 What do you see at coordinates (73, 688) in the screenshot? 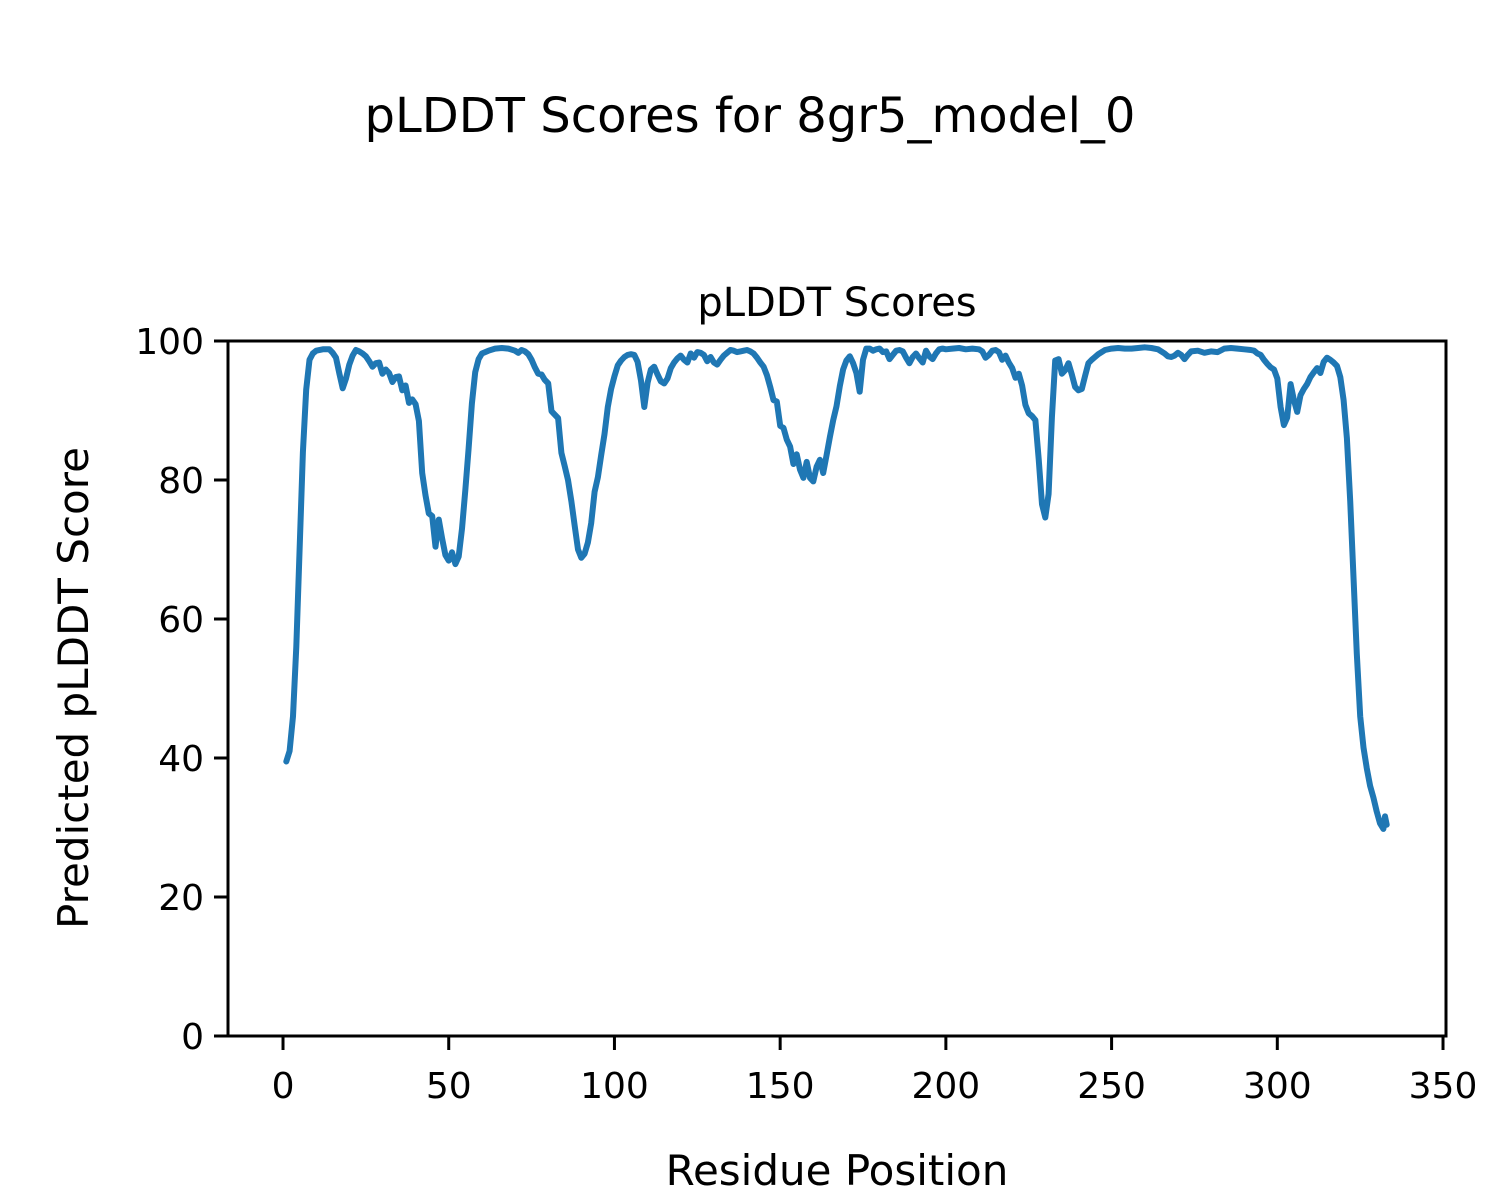
I see `y-axis-label: Predicted pLDDT Score` at bounding box center [73, 688].